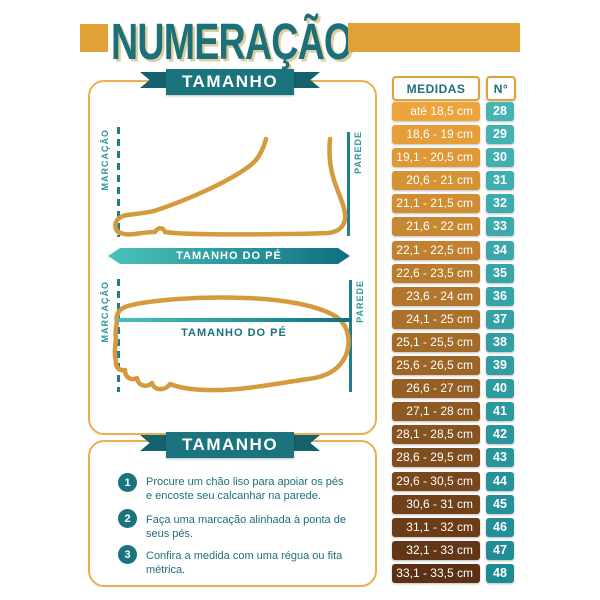  What do you see at coordinates (500, 550) in the screenshot?
I see `size-cell: 47` at bounding box center [500, 550].